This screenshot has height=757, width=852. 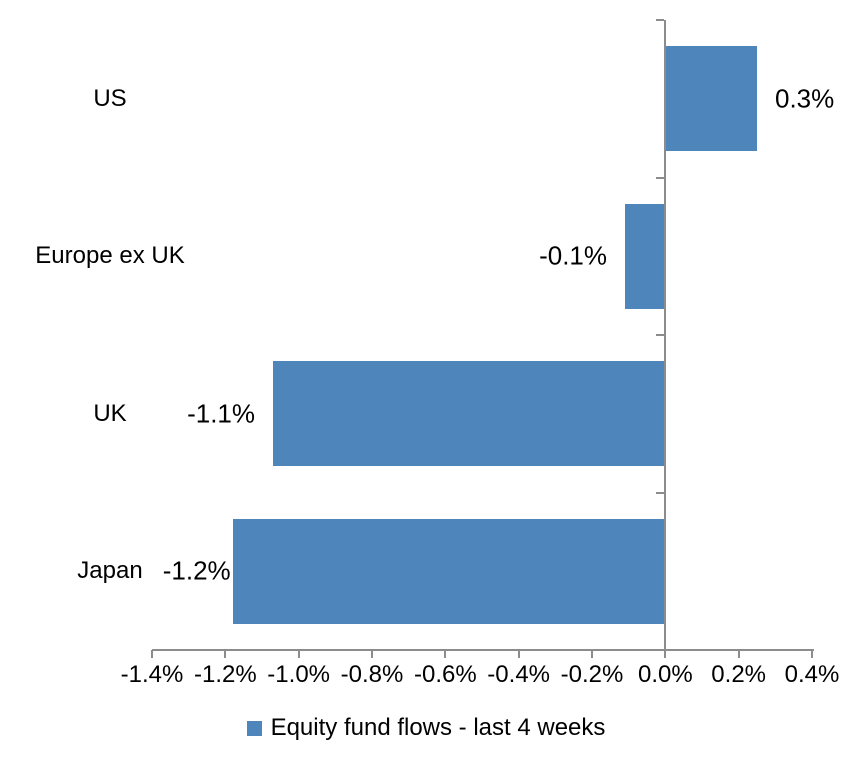 I want to click on x-tick-label: -1.4%, so click(x=152, y=674).